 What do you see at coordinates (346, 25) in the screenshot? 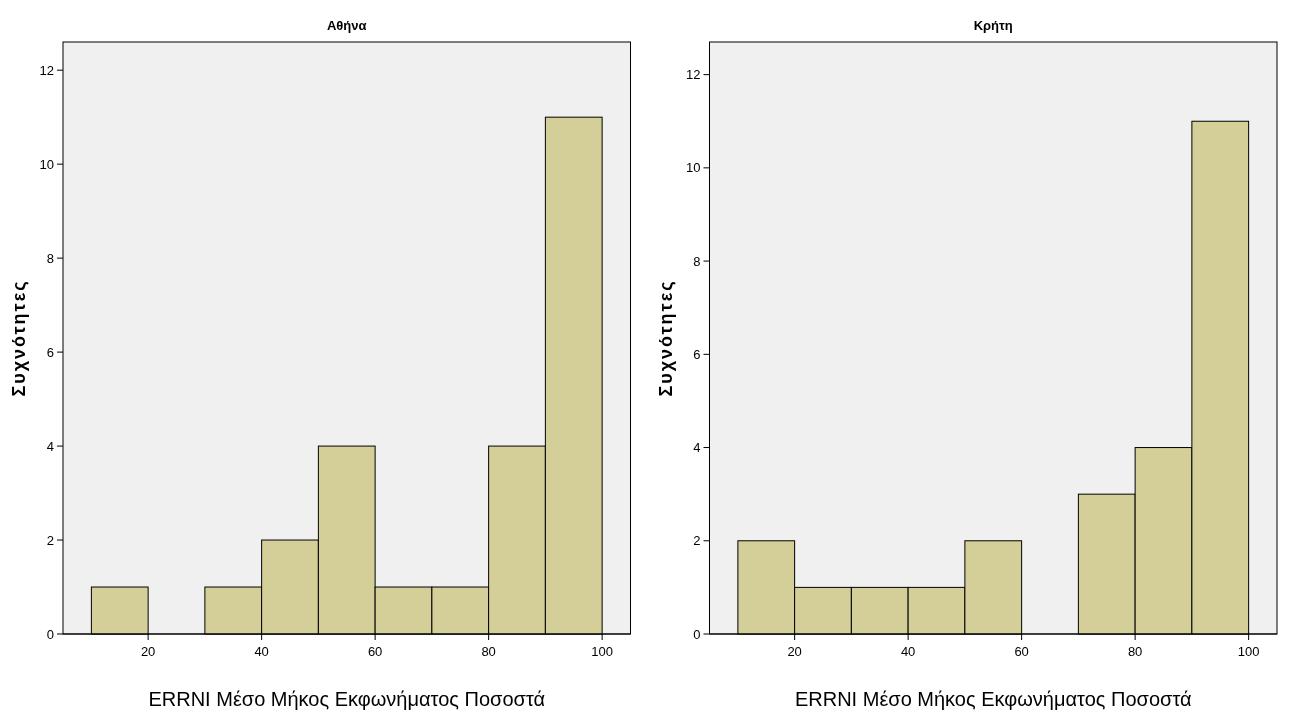
I see `chart-title: Αθήνα` at bounding box center [346, 25].